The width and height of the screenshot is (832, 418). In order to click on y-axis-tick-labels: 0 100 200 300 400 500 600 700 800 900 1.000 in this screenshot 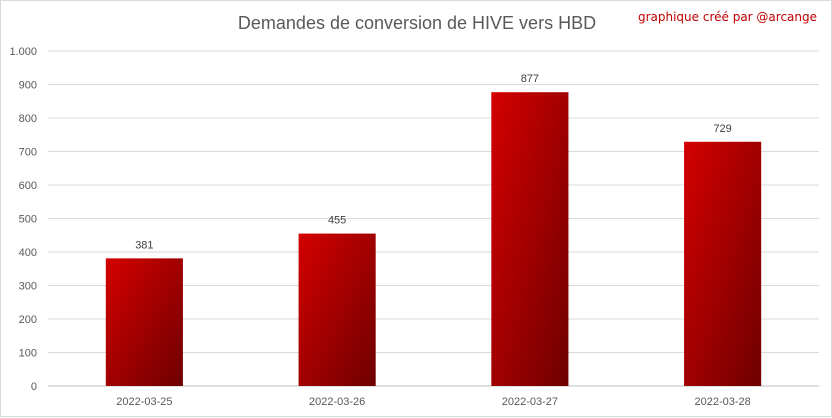, I will do `click(23, 219)`.